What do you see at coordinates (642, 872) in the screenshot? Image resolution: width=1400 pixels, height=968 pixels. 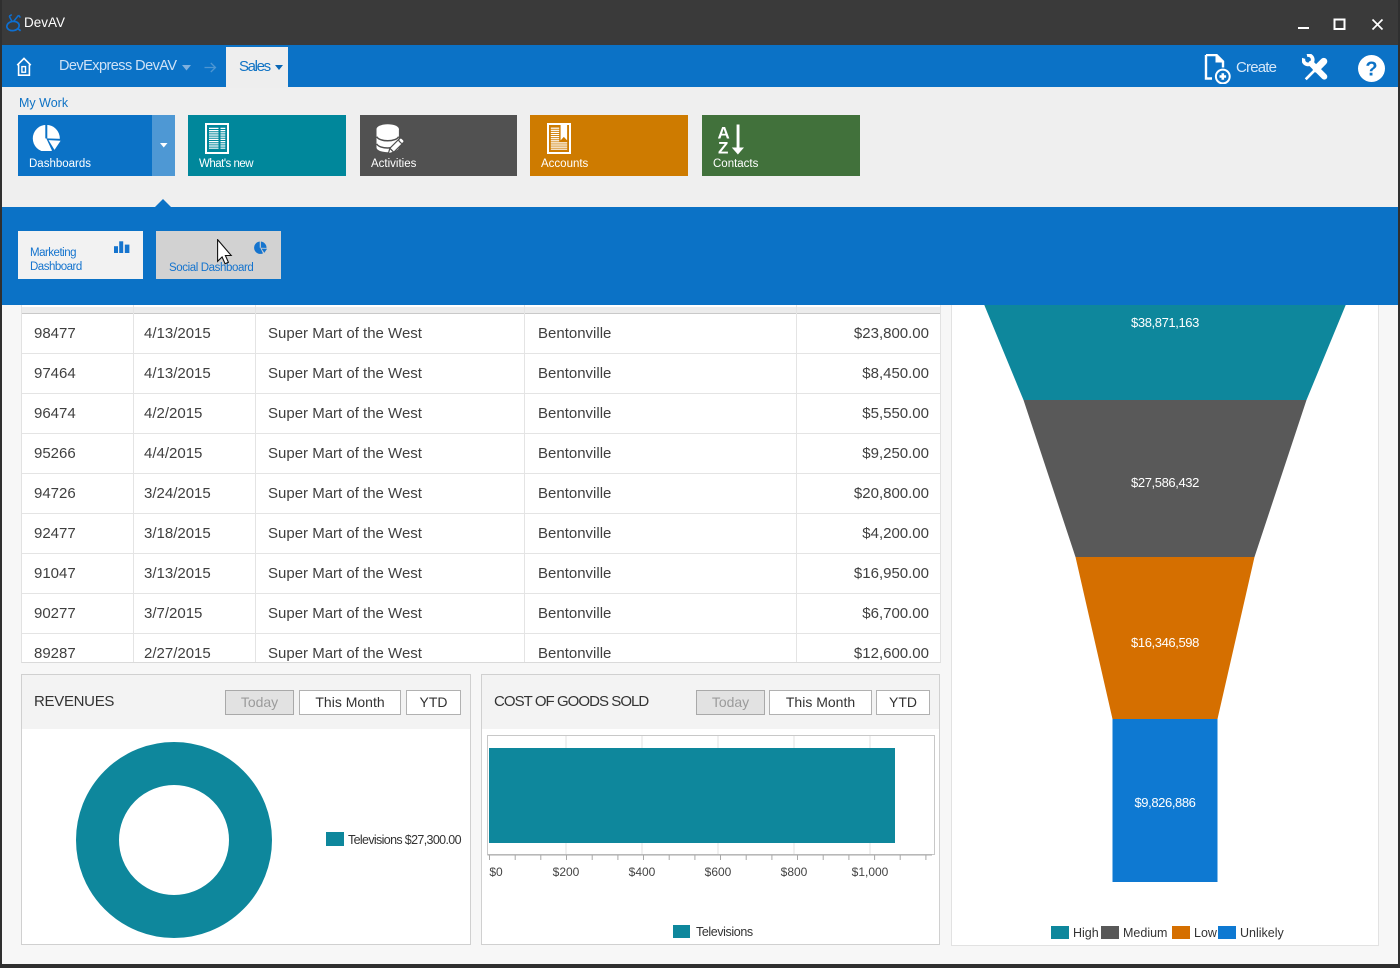 I see `svg-text: $400` at bounding box center [642, 872].